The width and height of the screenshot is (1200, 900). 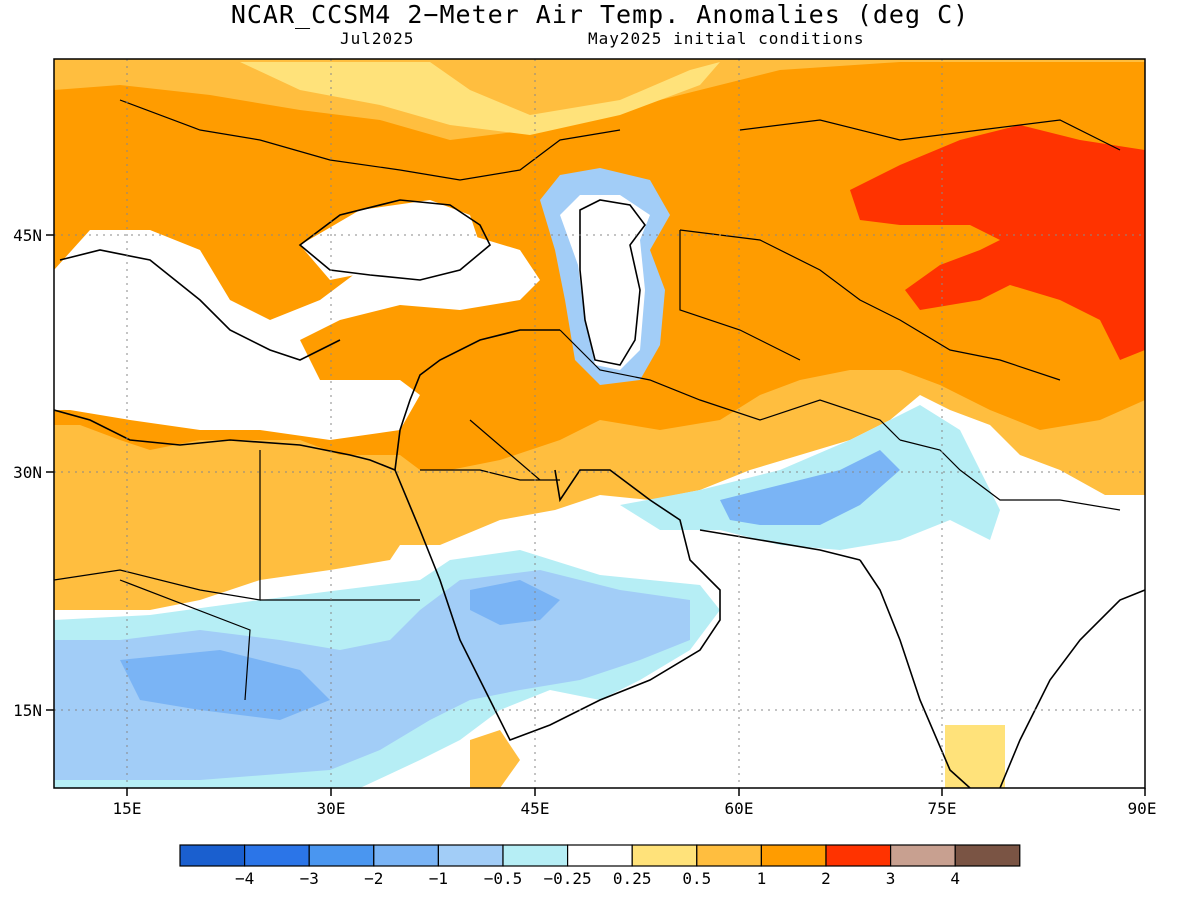 I want to click on legend-label: 3, so click(x=891, y=878).